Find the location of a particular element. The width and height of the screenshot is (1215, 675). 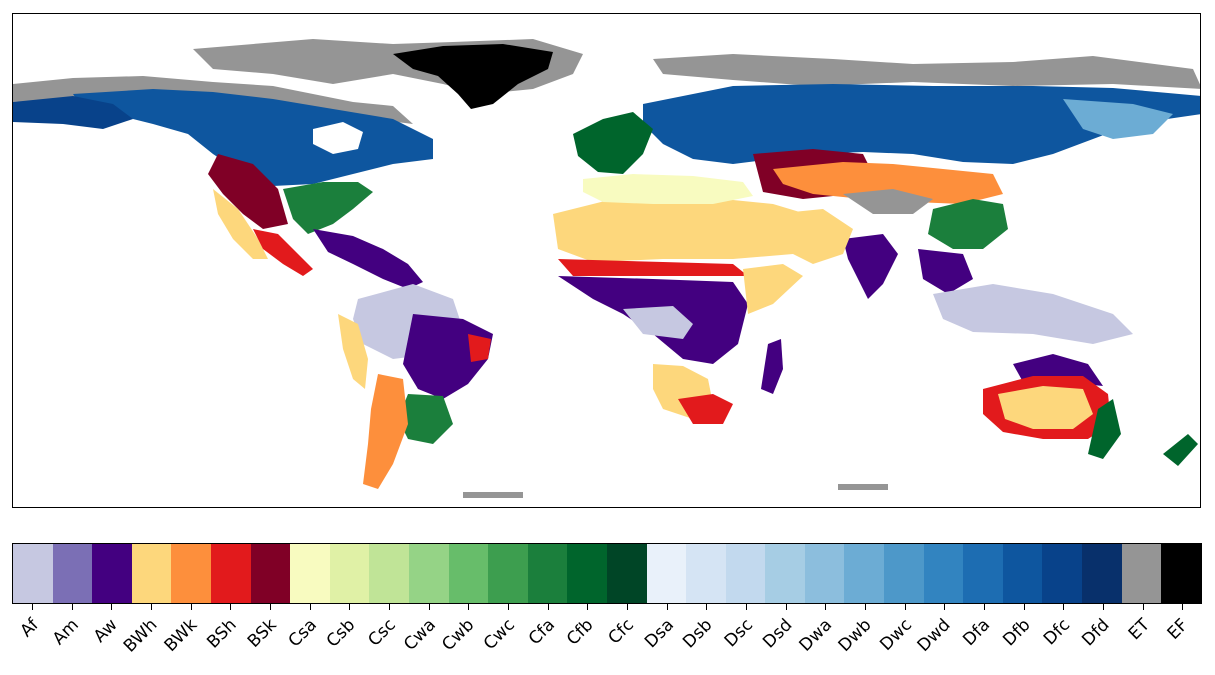

colorbar-swatch-cwb is located at coordinates (468, 573).